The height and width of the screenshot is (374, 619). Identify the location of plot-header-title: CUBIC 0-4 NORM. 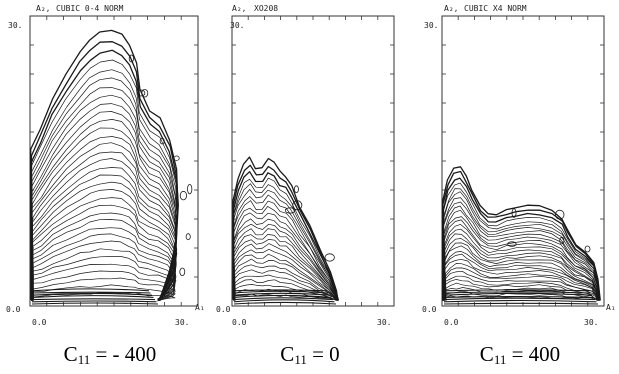
(90, 8).